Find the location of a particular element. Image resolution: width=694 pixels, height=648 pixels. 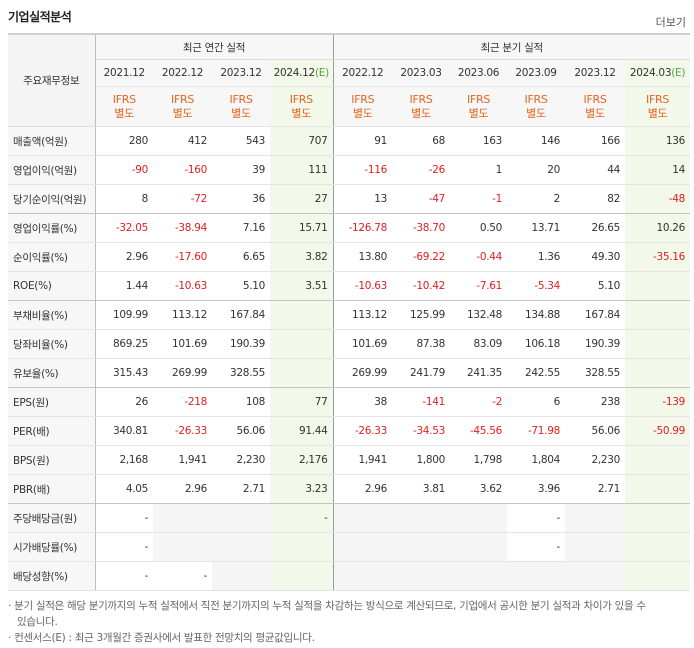

row-label: 주당배당금(원) is located at coordinates (52, 518).